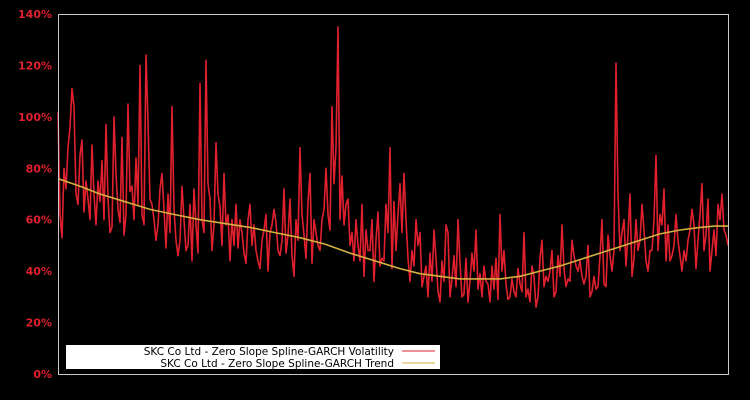 Image resolution: width=750 pixels, height=400 pixels. I want to click on y-tick-label: 100%, so click(35, 117).